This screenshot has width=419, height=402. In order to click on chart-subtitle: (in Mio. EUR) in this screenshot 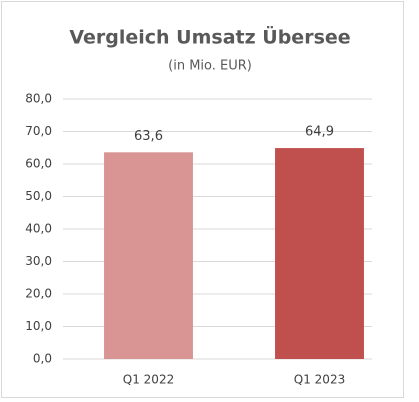, I will do `click(210, 66)`.